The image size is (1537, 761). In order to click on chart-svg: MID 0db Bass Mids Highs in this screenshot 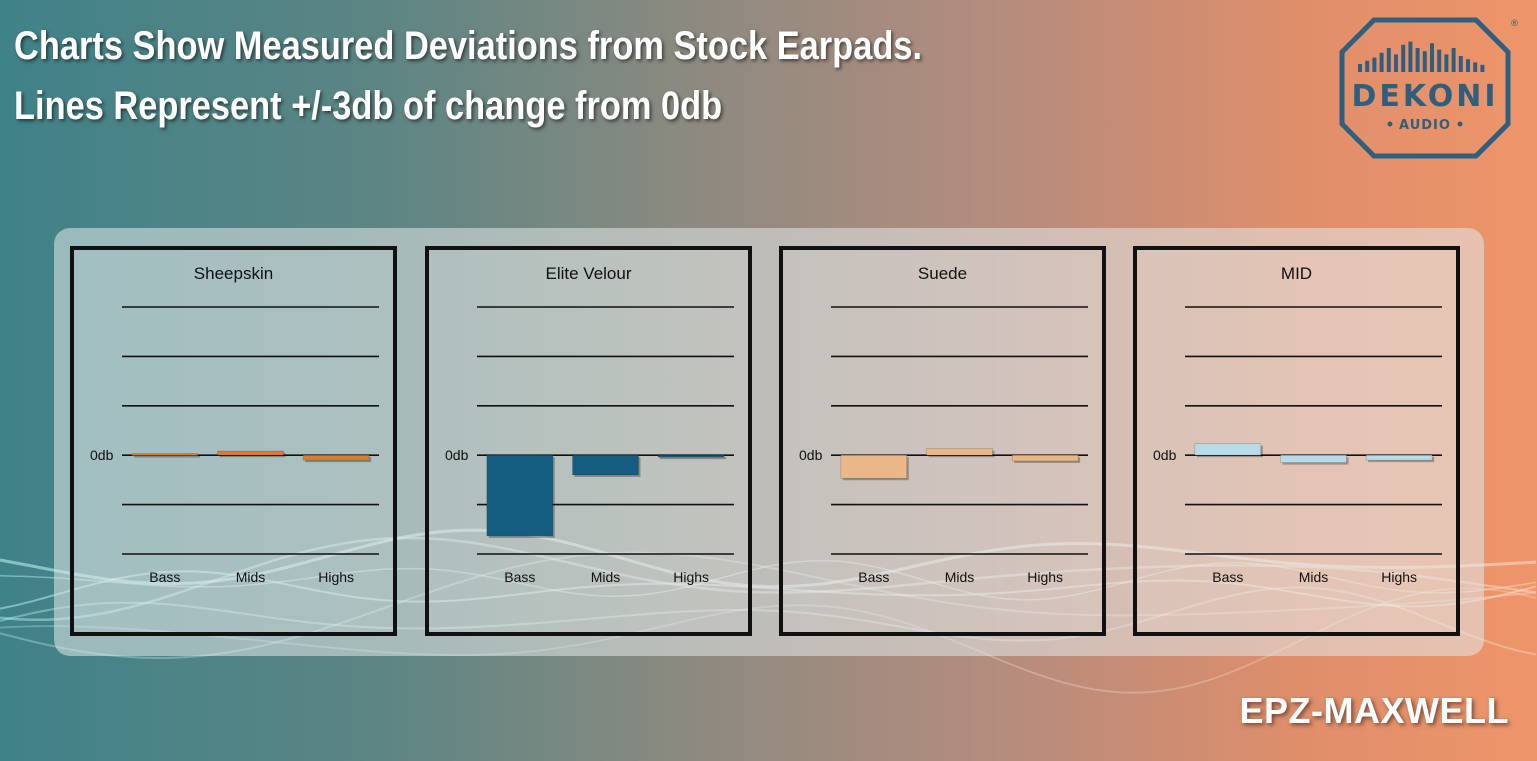, I will do `click(1296, 441)`.